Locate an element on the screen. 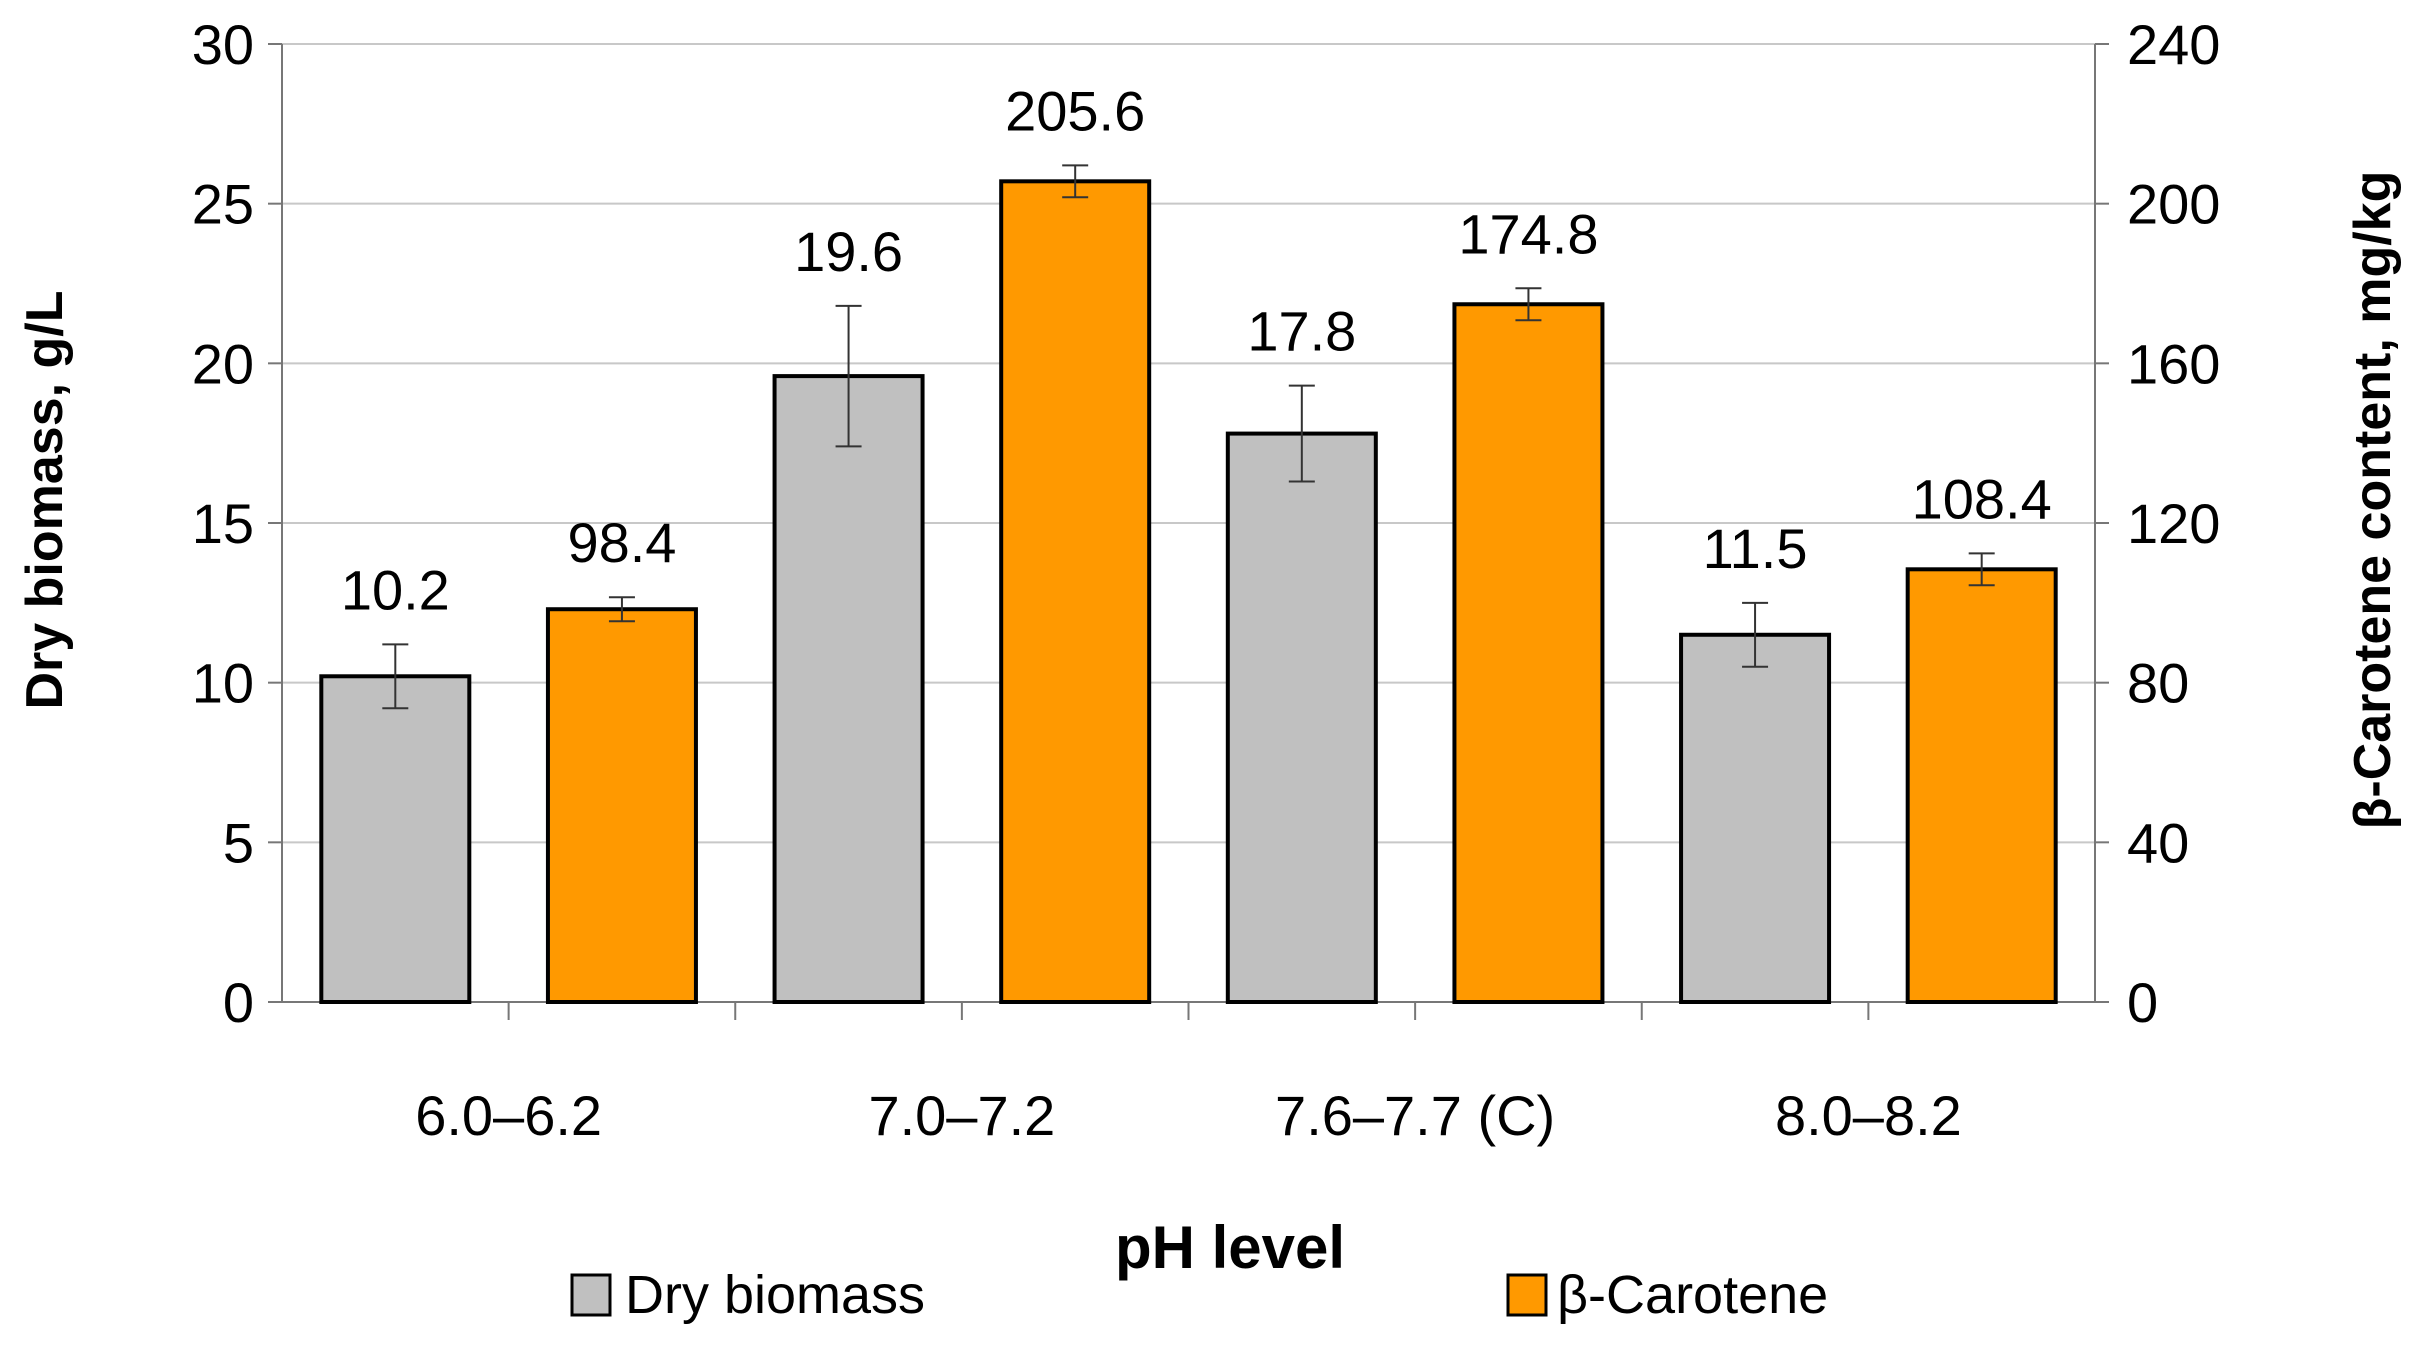  legend-label-dry-biomass: Dry biomass is located at coordinates (775, 1295).